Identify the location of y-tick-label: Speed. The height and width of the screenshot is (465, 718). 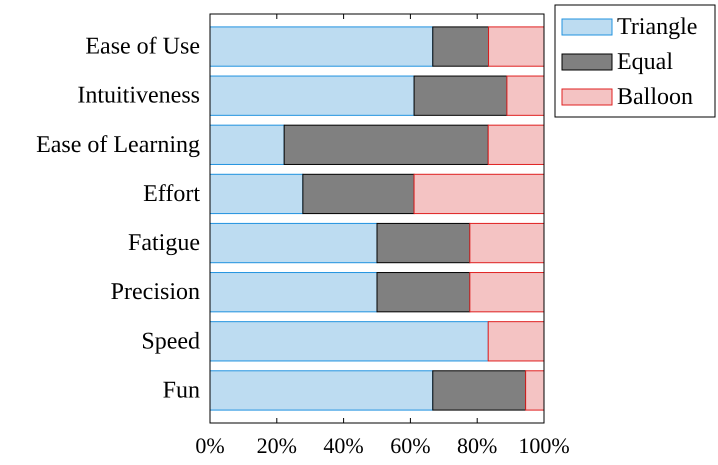
(170, 341).